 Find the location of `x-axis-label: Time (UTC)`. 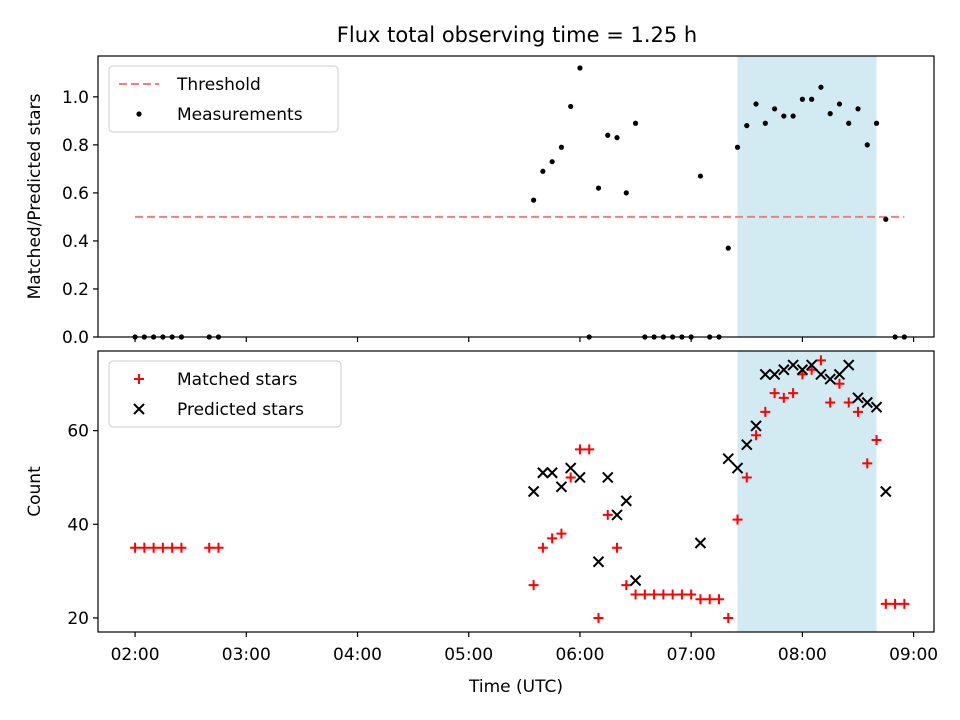

x-axis-label: Time (UTC) is located at coordinates (515, 687).